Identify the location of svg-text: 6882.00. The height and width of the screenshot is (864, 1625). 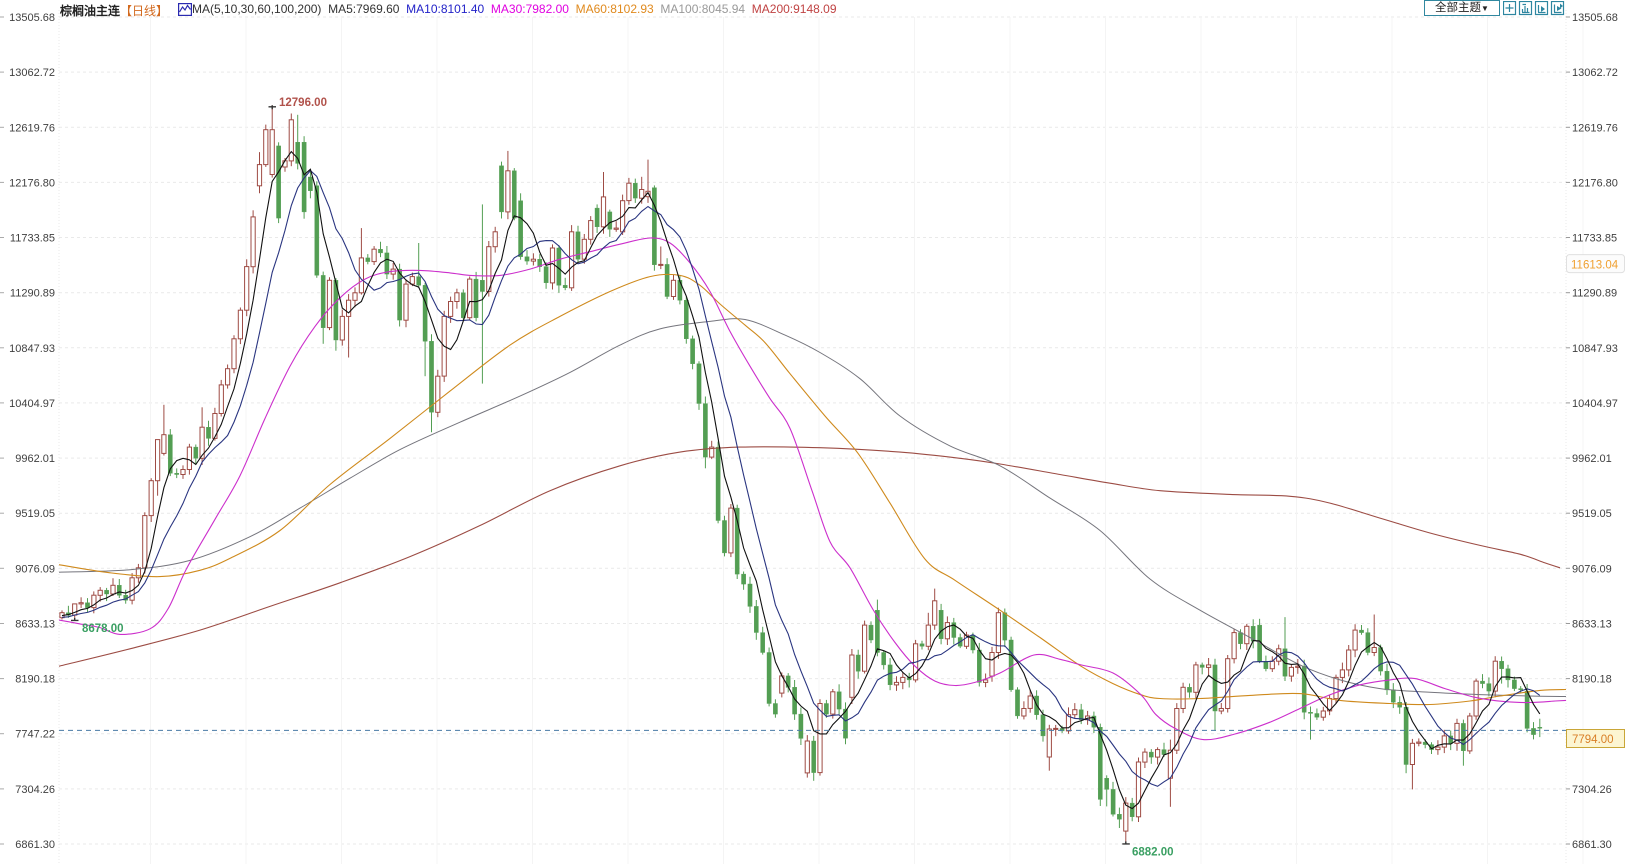
(1153, 852).